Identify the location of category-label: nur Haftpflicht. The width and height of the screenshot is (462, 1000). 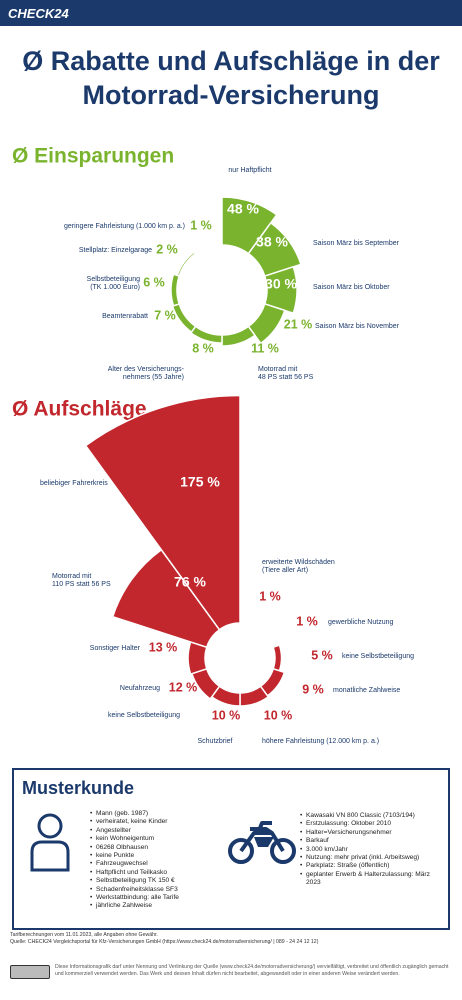
(249, 170).